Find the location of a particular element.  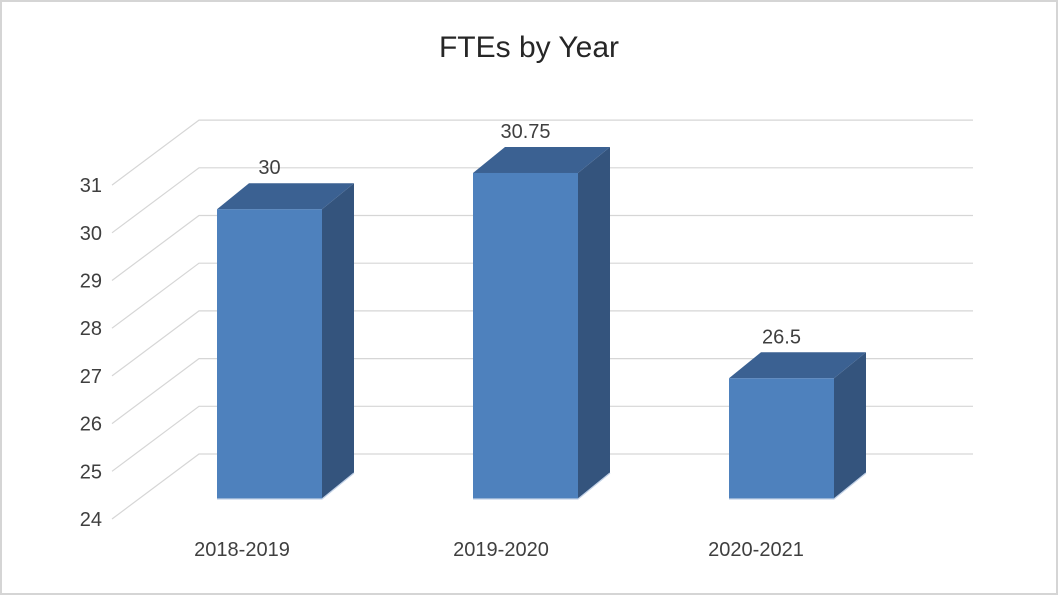

data-label-2019-2020: 30.75 is located at coordinates (525, 132).